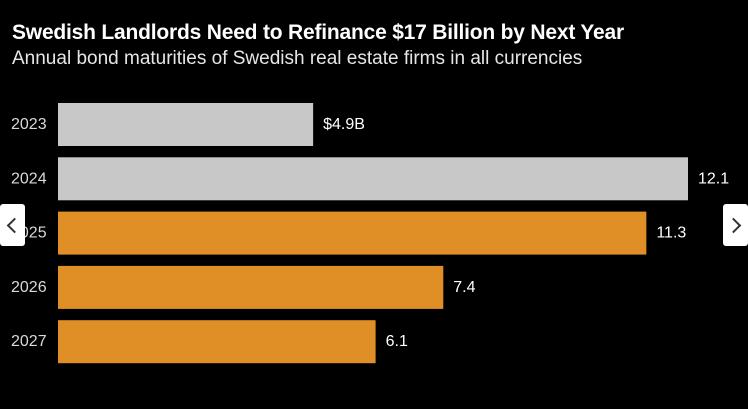 Image resolution: width=748 pixels, height=409 pixels. What do you see at coordinates (464, 287) in the screenshot?
I see `value-label-2026: 7.4` at bounding box center [464, 287].